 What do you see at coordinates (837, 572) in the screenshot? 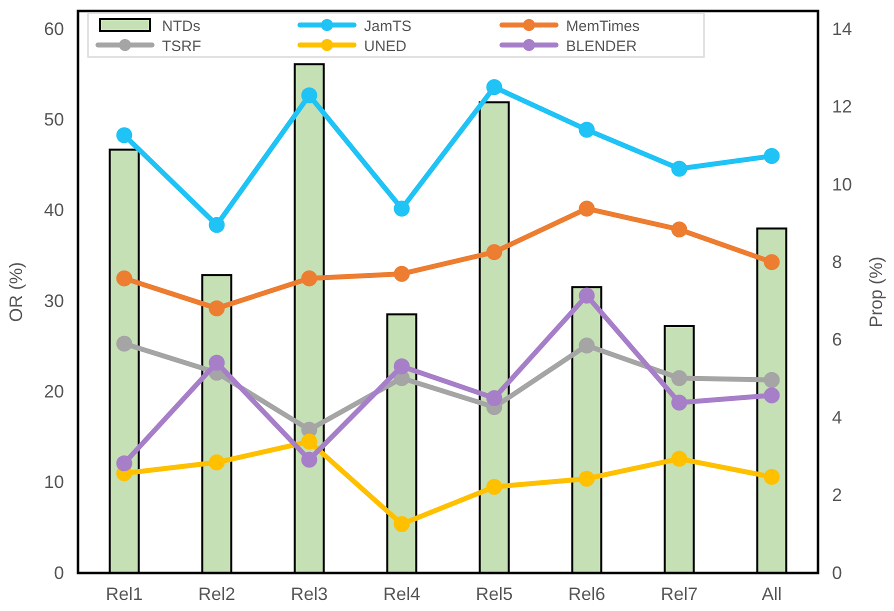
I see `y2-tick-label: 0` at bounding box center [837, 572].